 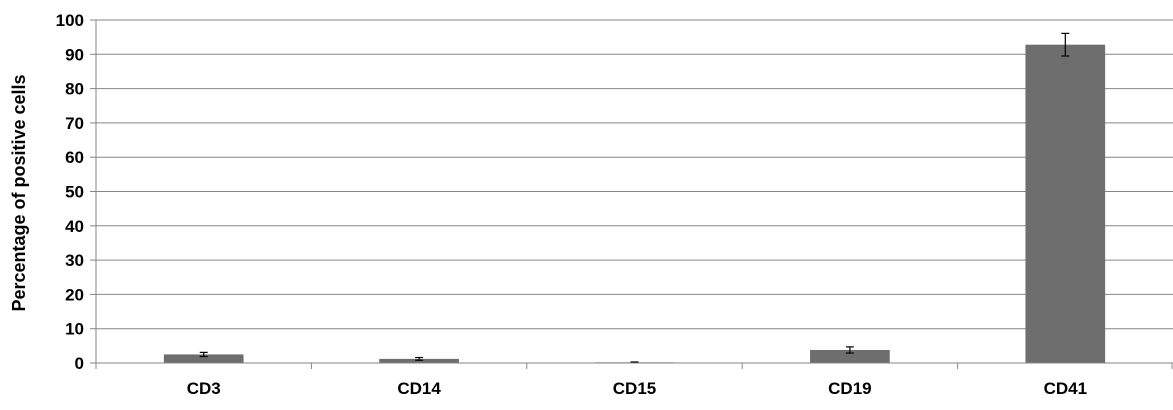 What do you see at coordinates (70, 20) in the screenshot?
I see `y-tick-label: 100` at bounding box center [70, 20].